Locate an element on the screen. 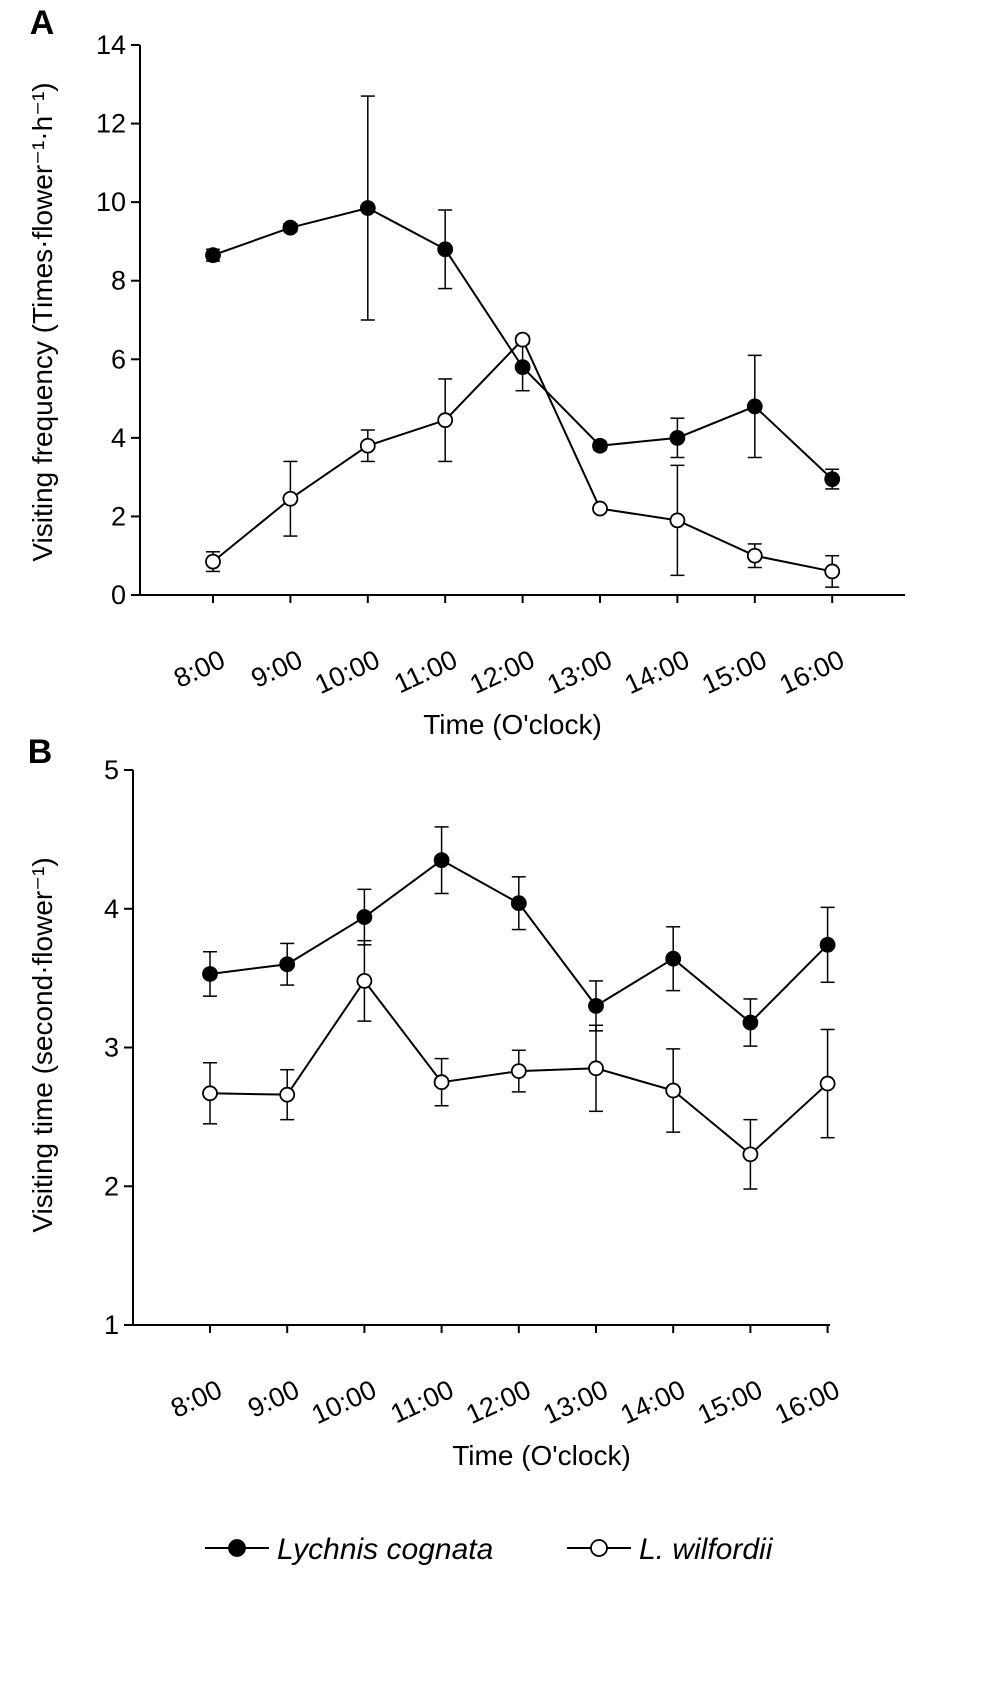 The width and height of the screenshot is (1000, 1693). panel-a-x-tick-label-16-00: 16:00 is located at coordinates (812, 672).